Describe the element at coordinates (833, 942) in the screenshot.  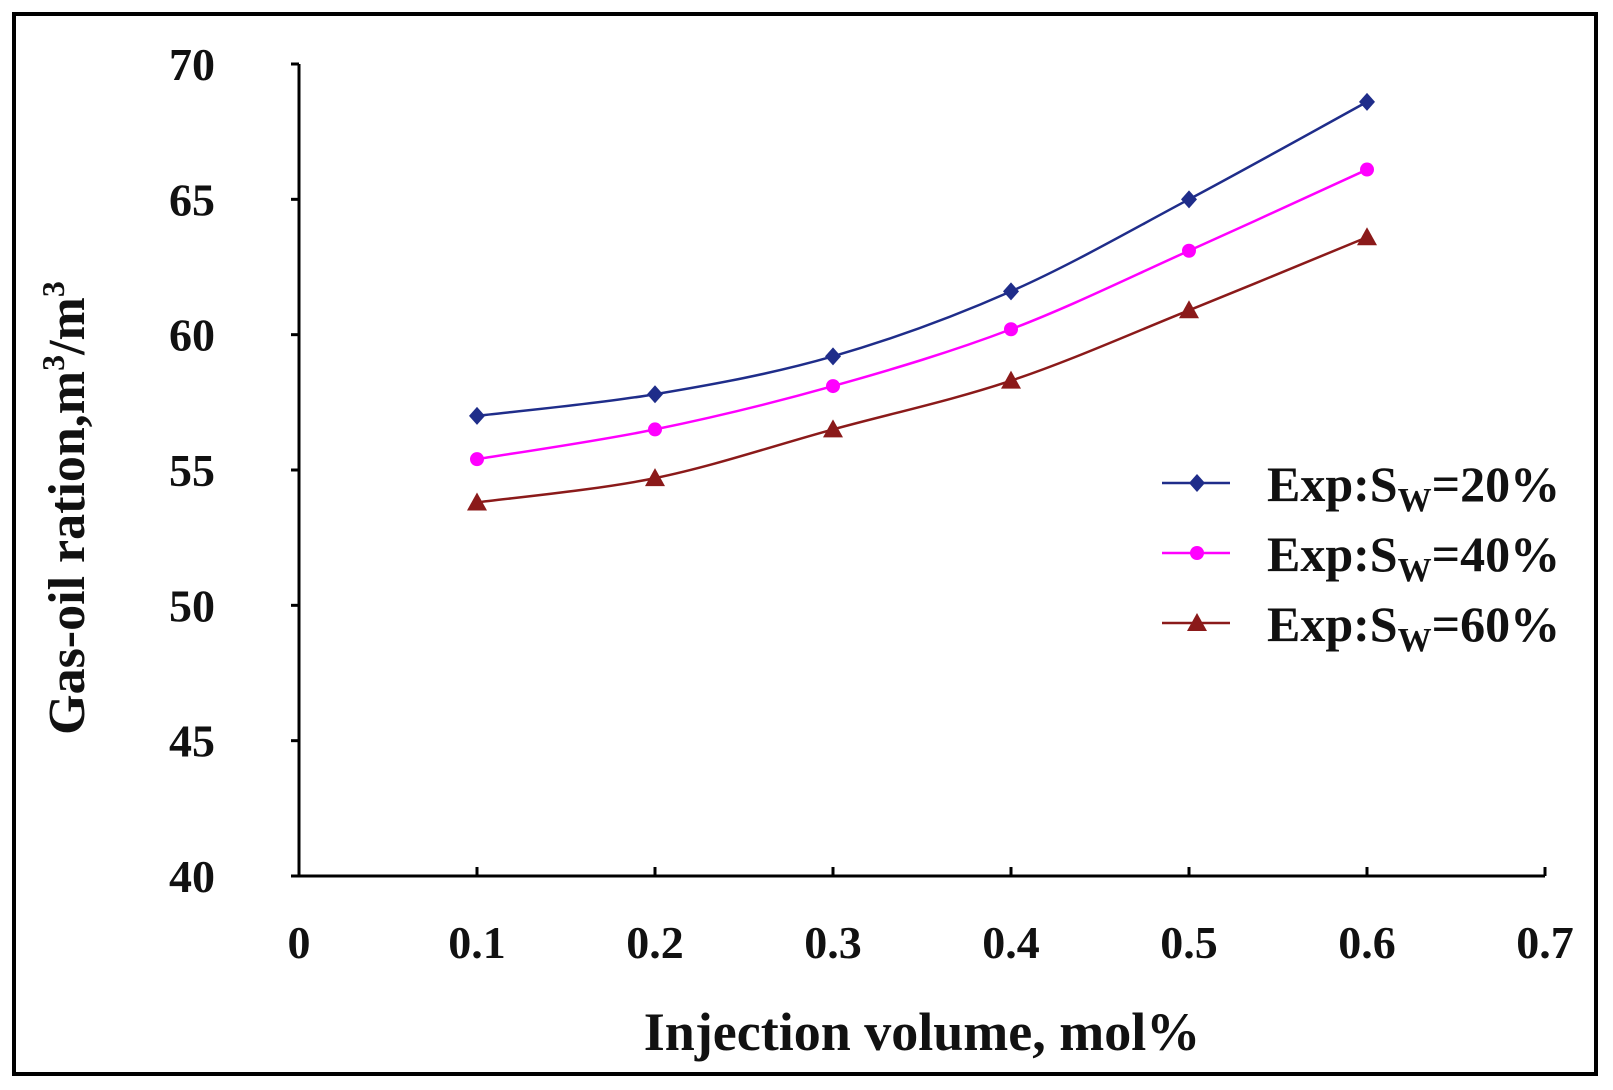
I see `x-tick-label: 0.3` at that location.